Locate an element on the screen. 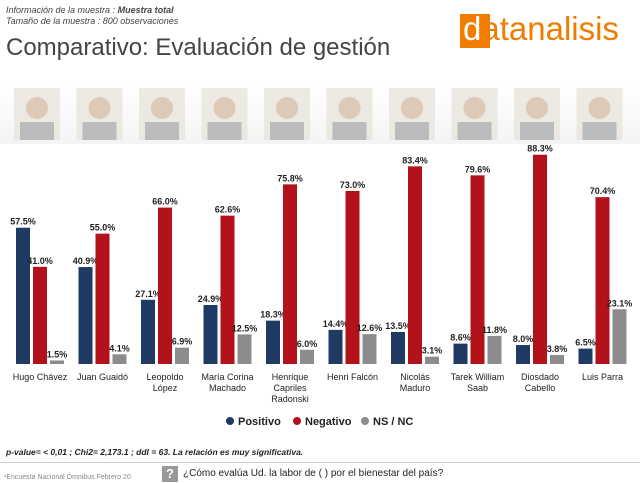 Image resolution: width=640 pixels, height=483 pixels. logo-box is located at coordinates (475, 31).